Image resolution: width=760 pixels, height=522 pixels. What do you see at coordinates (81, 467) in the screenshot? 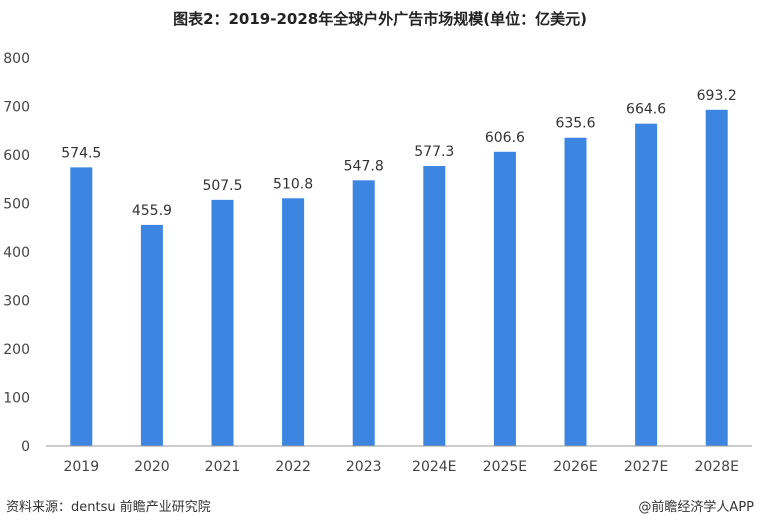
I see `x-tick-label: 2019` at bounding box center [81, 467].